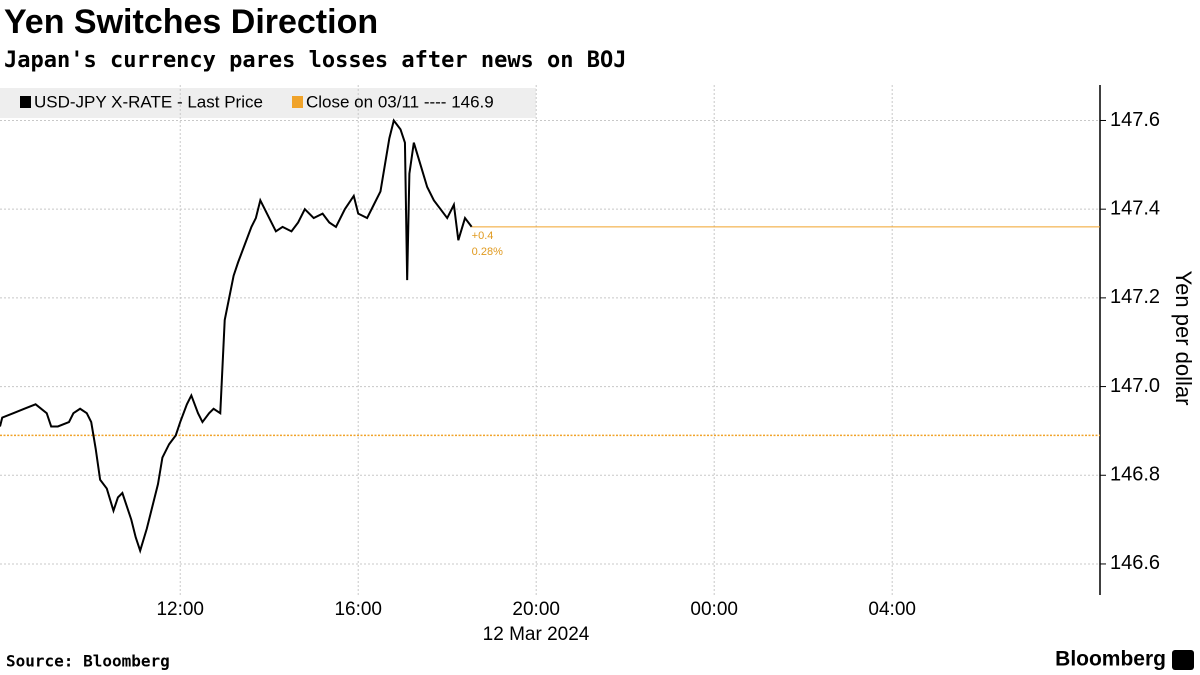 This screenshot has width=1200, height=675. Describe the element at coordinates (268, 103) in the screenshot. I see `legend-box` at that location.